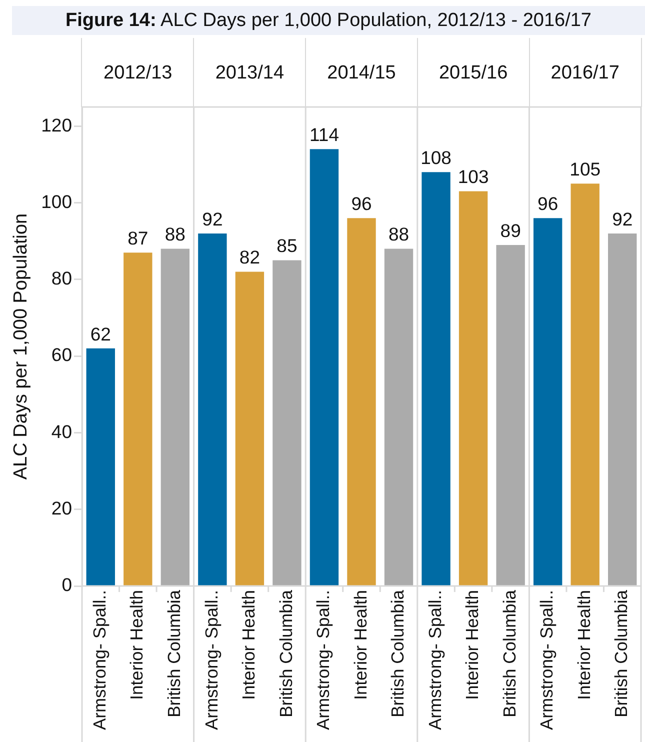 This screenshot has width=645, height=742. What do you see at coordinates (585, 73) in the screenshot?
I see `x-tick-label: 2016/17` at bounding box center [585, 73].